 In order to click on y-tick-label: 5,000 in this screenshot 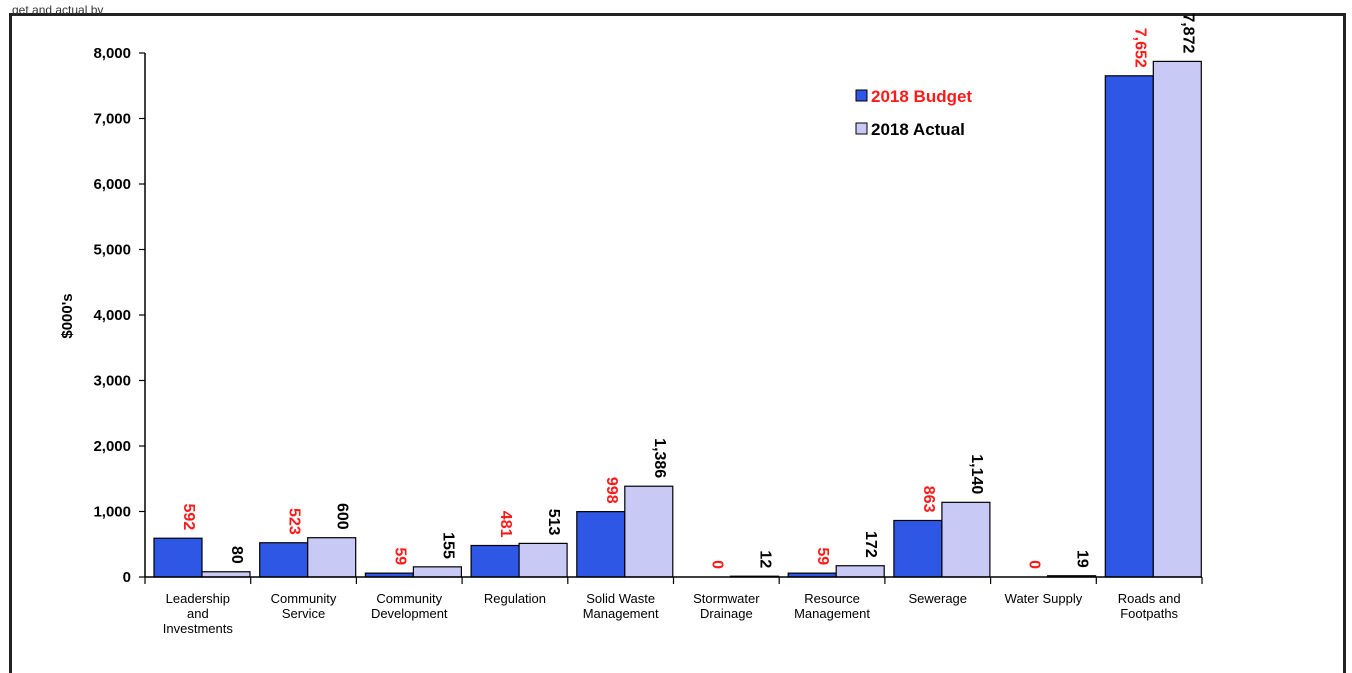, I will do `click(112, 250)`.